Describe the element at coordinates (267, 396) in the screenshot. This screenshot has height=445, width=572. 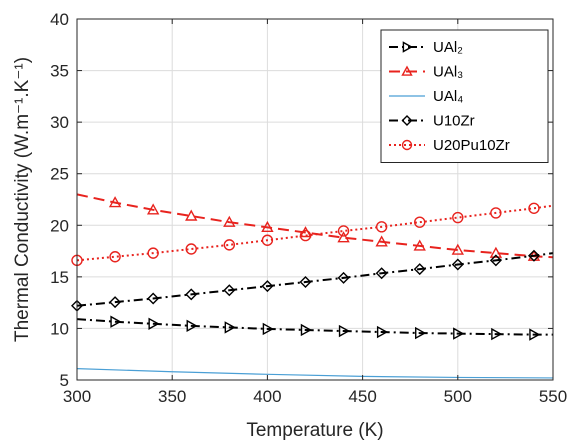
I see `x-tick-label: 400` at that location.